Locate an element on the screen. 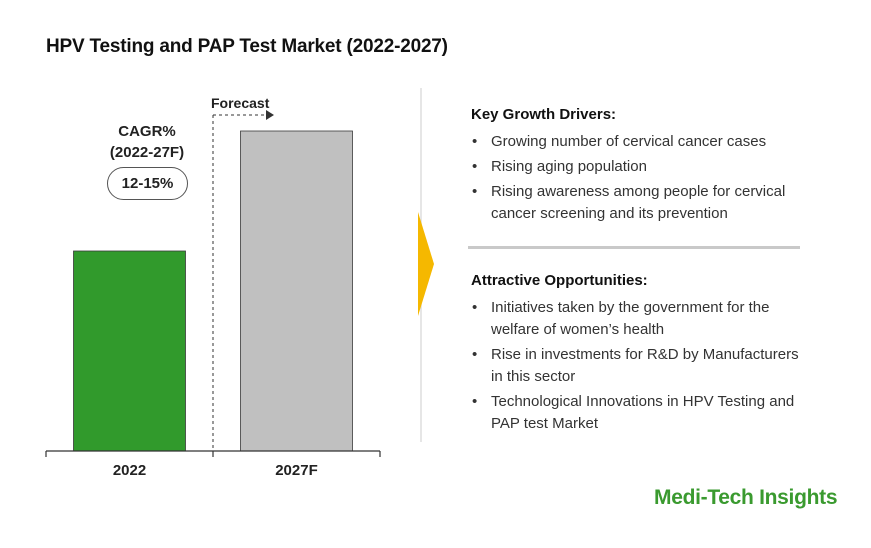 The height and width of the screenshot is (548, 871). list-item: Growing number of cervical cancer cases is located at coordinates (641, 142).